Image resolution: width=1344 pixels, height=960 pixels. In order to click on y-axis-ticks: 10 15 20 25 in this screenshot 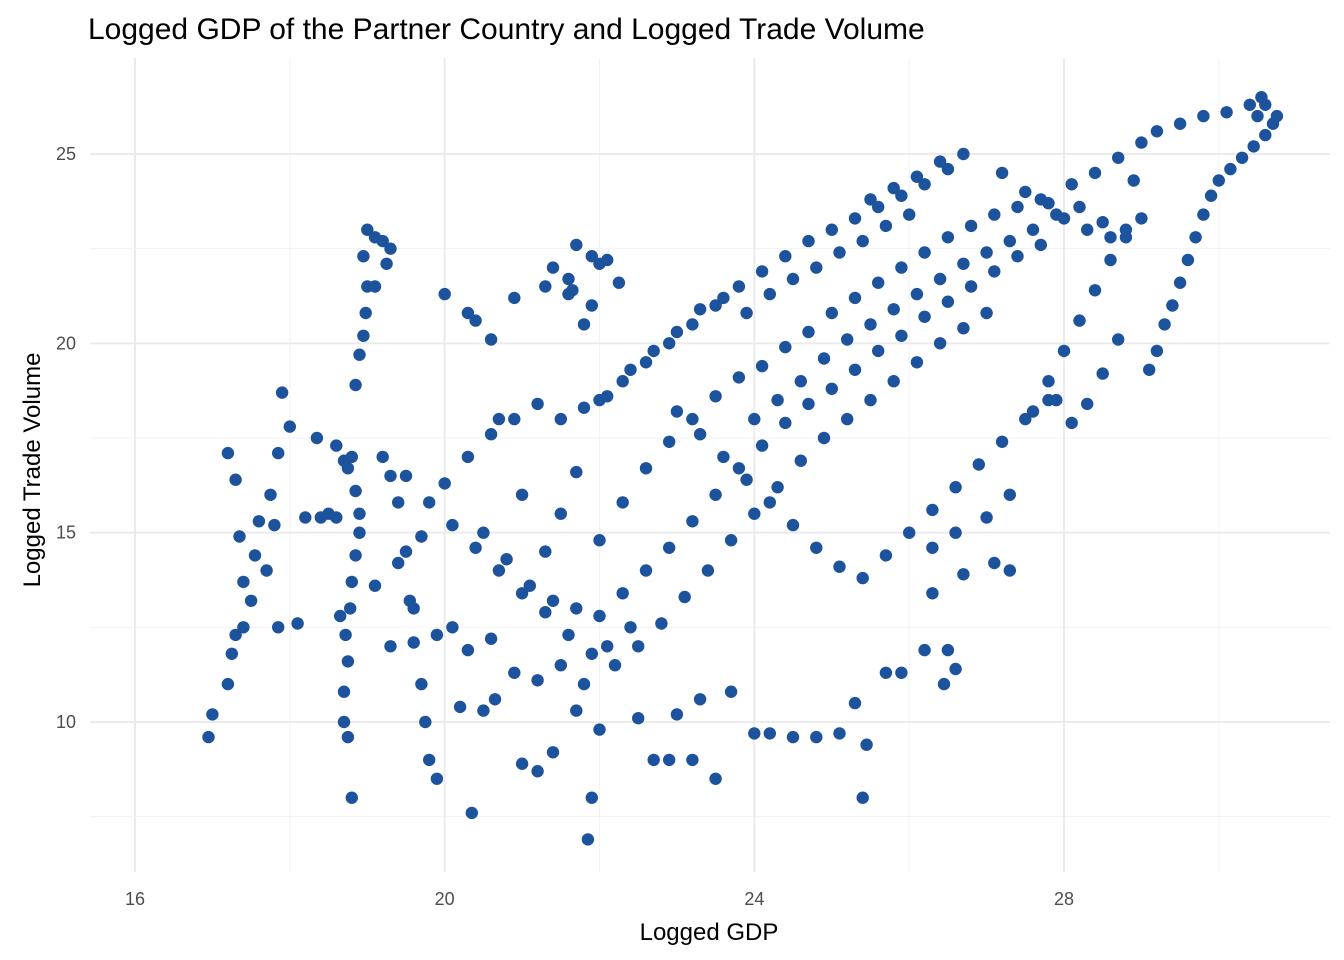, I will do `click(66, 438)`.